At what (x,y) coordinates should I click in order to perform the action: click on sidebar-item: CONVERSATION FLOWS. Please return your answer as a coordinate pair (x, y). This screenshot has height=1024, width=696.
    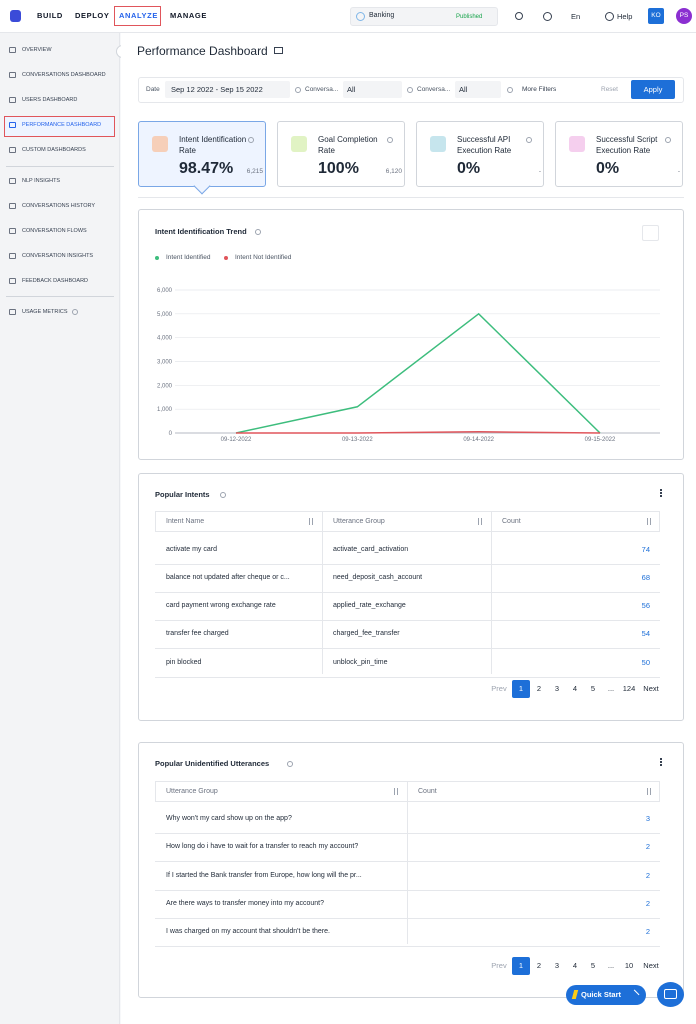
    Looking at the image, I should click on (54, 231).